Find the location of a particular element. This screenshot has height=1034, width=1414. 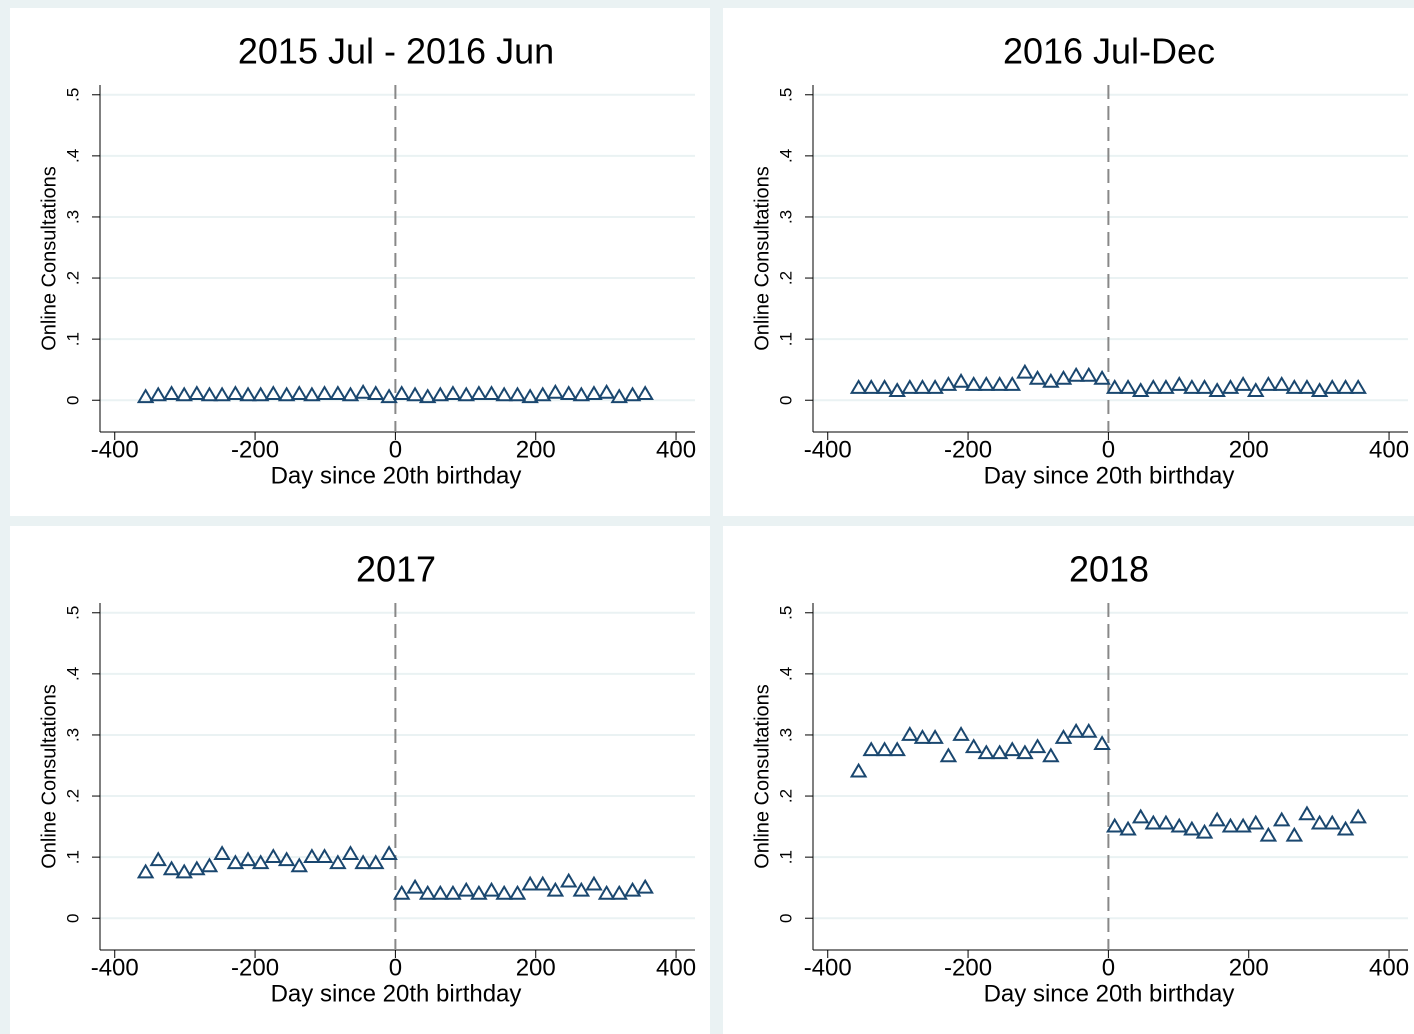

x-axis-title: Day since 20th birthday is located at coordinates (396, 475).